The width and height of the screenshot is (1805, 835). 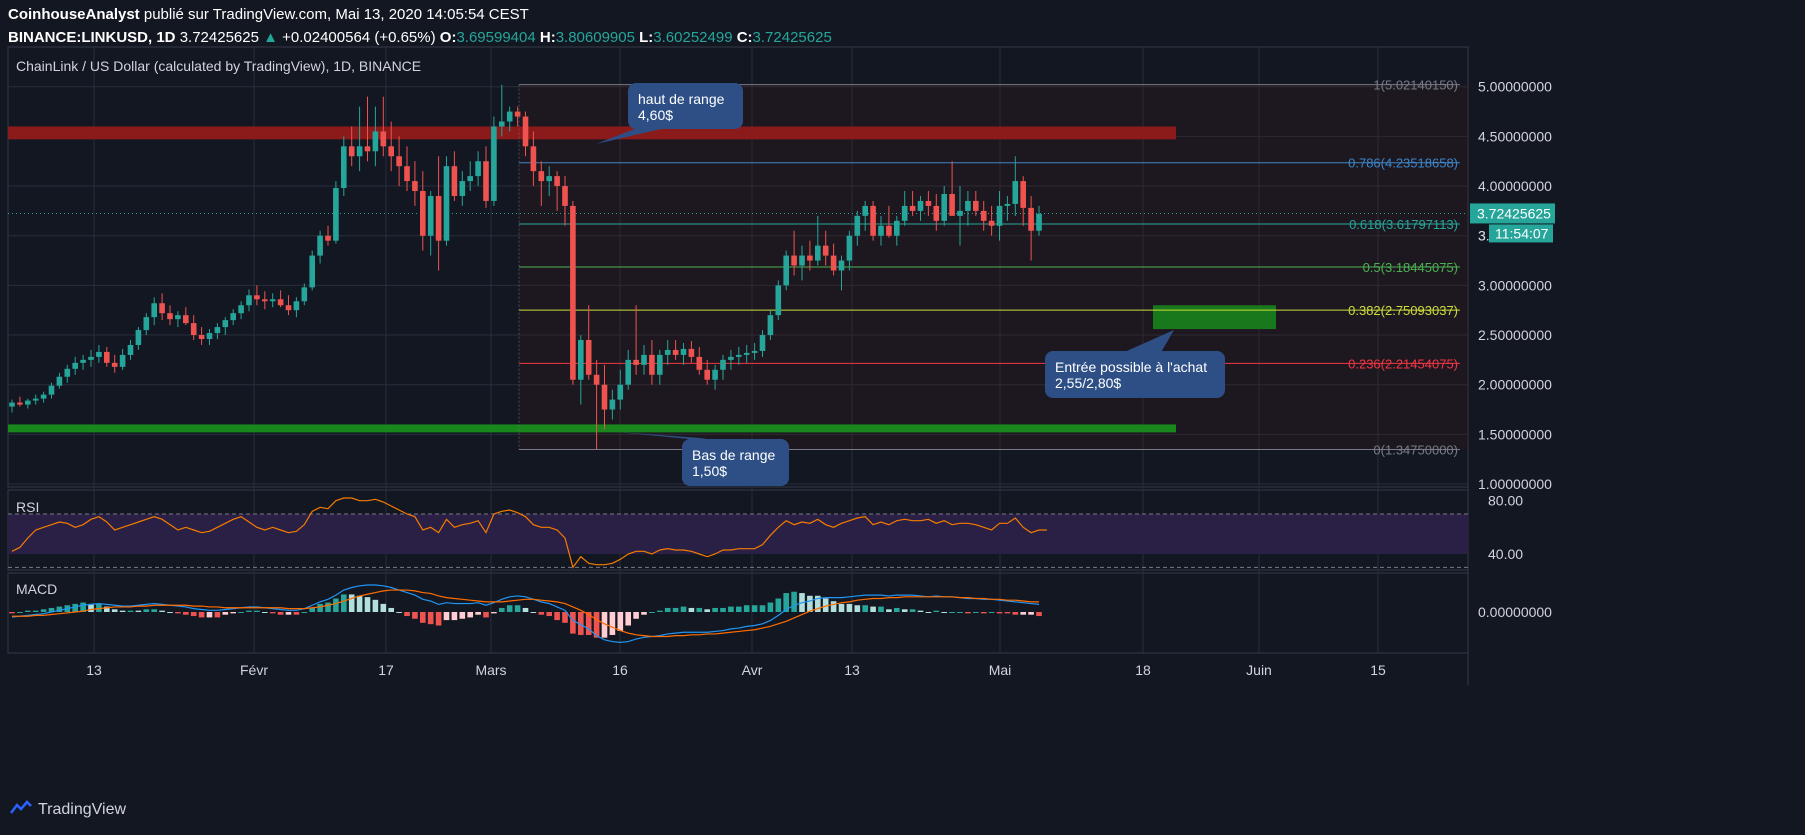 I want to click on fib-level-label: 0(1.34750000), so click(x=1415, y=450).